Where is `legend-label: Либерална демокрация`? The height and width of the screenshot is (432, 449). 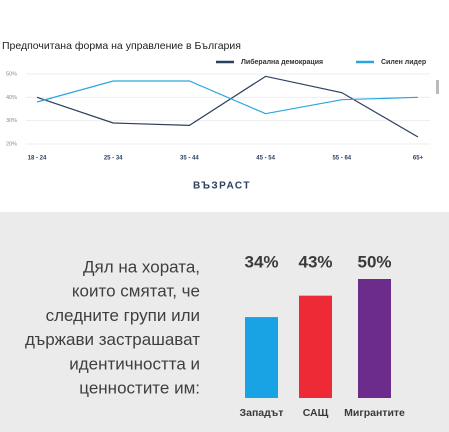 legend-label: Либерална демокрация is located at coordinates (282, 62).